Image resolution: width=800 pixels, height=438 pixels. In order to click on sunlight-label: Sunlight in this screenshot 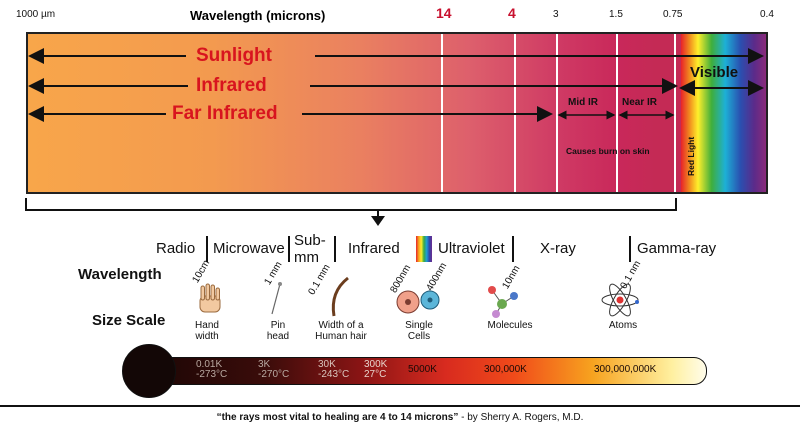, I will do `click(234, 55)`.